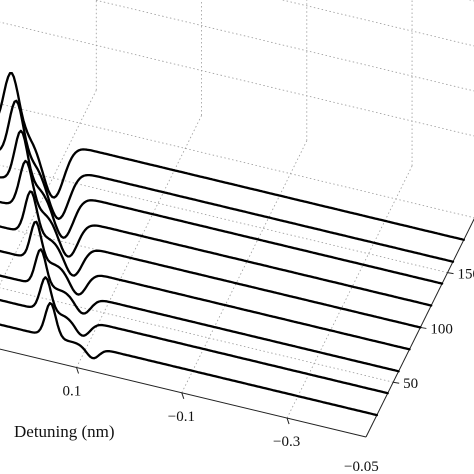 The image size is (474, 474). What do you see at coordinates (419, 328) in the screenshot?
I see `y-axis-line` at bounding box center [419, 328].